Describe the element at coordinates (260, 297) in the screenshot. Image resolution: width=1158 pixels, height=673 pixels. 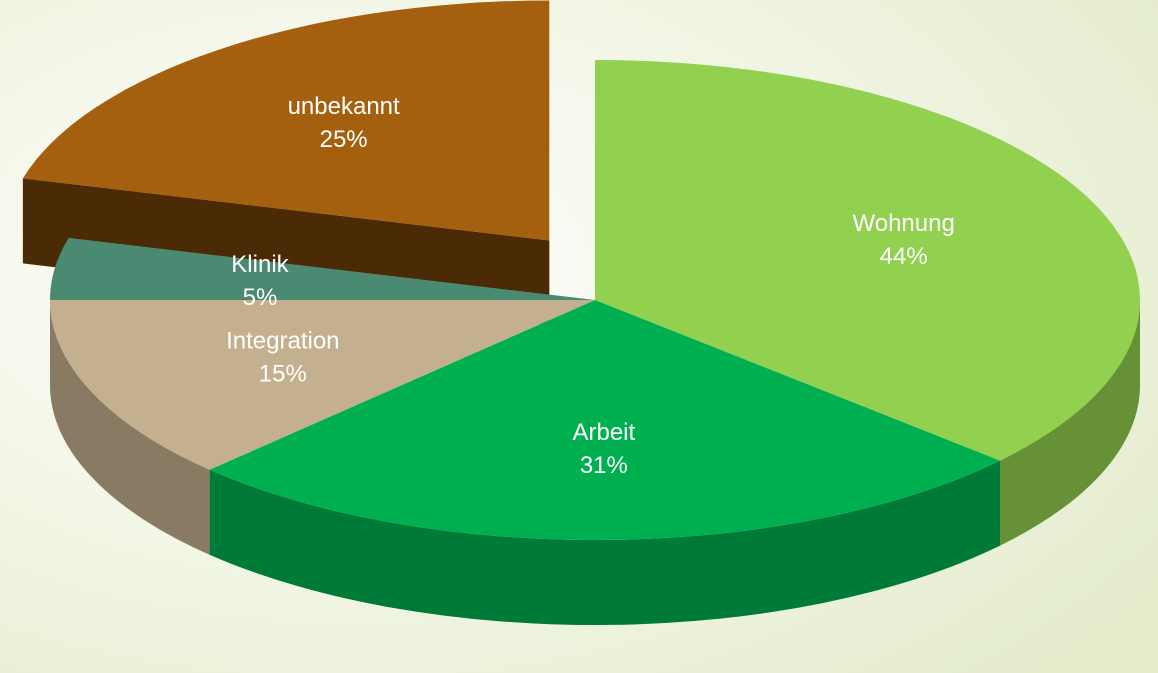
I see `slice-value-label: 5%` at that location.